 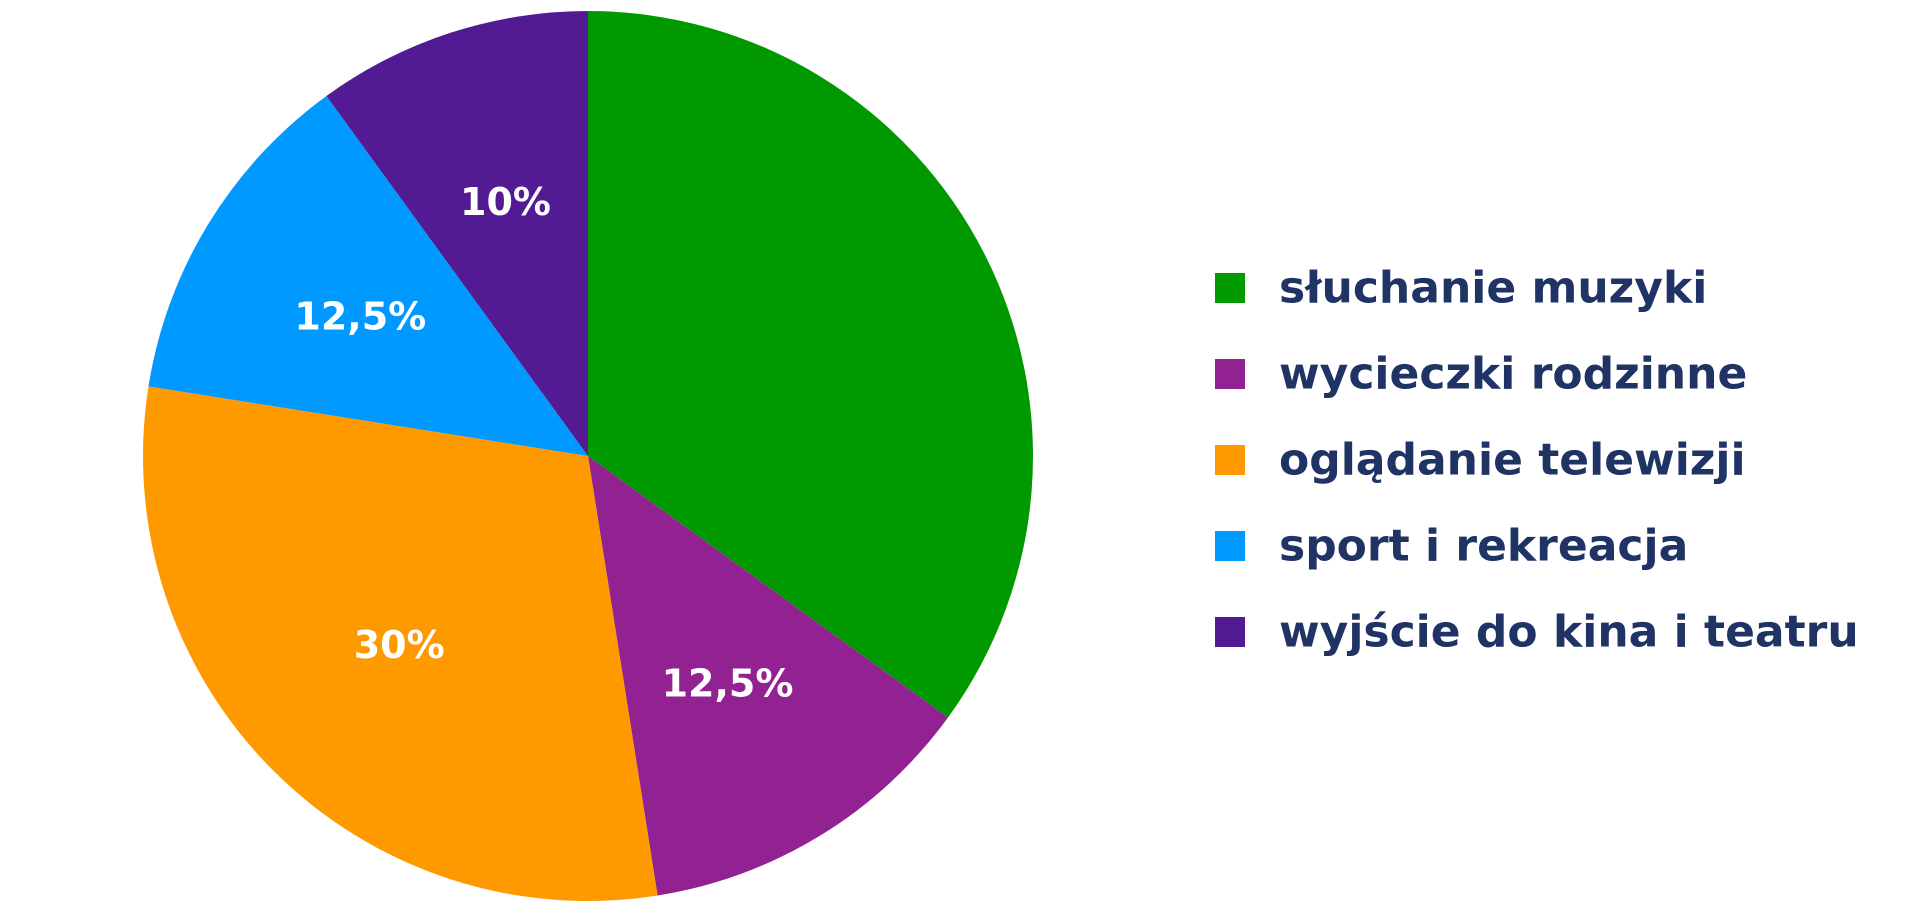 What do you see at coordinates (1512, 460) in the screenshot?
I see `legend-label-2: oglądanie telewizji` at bounding box center [1512, 460].